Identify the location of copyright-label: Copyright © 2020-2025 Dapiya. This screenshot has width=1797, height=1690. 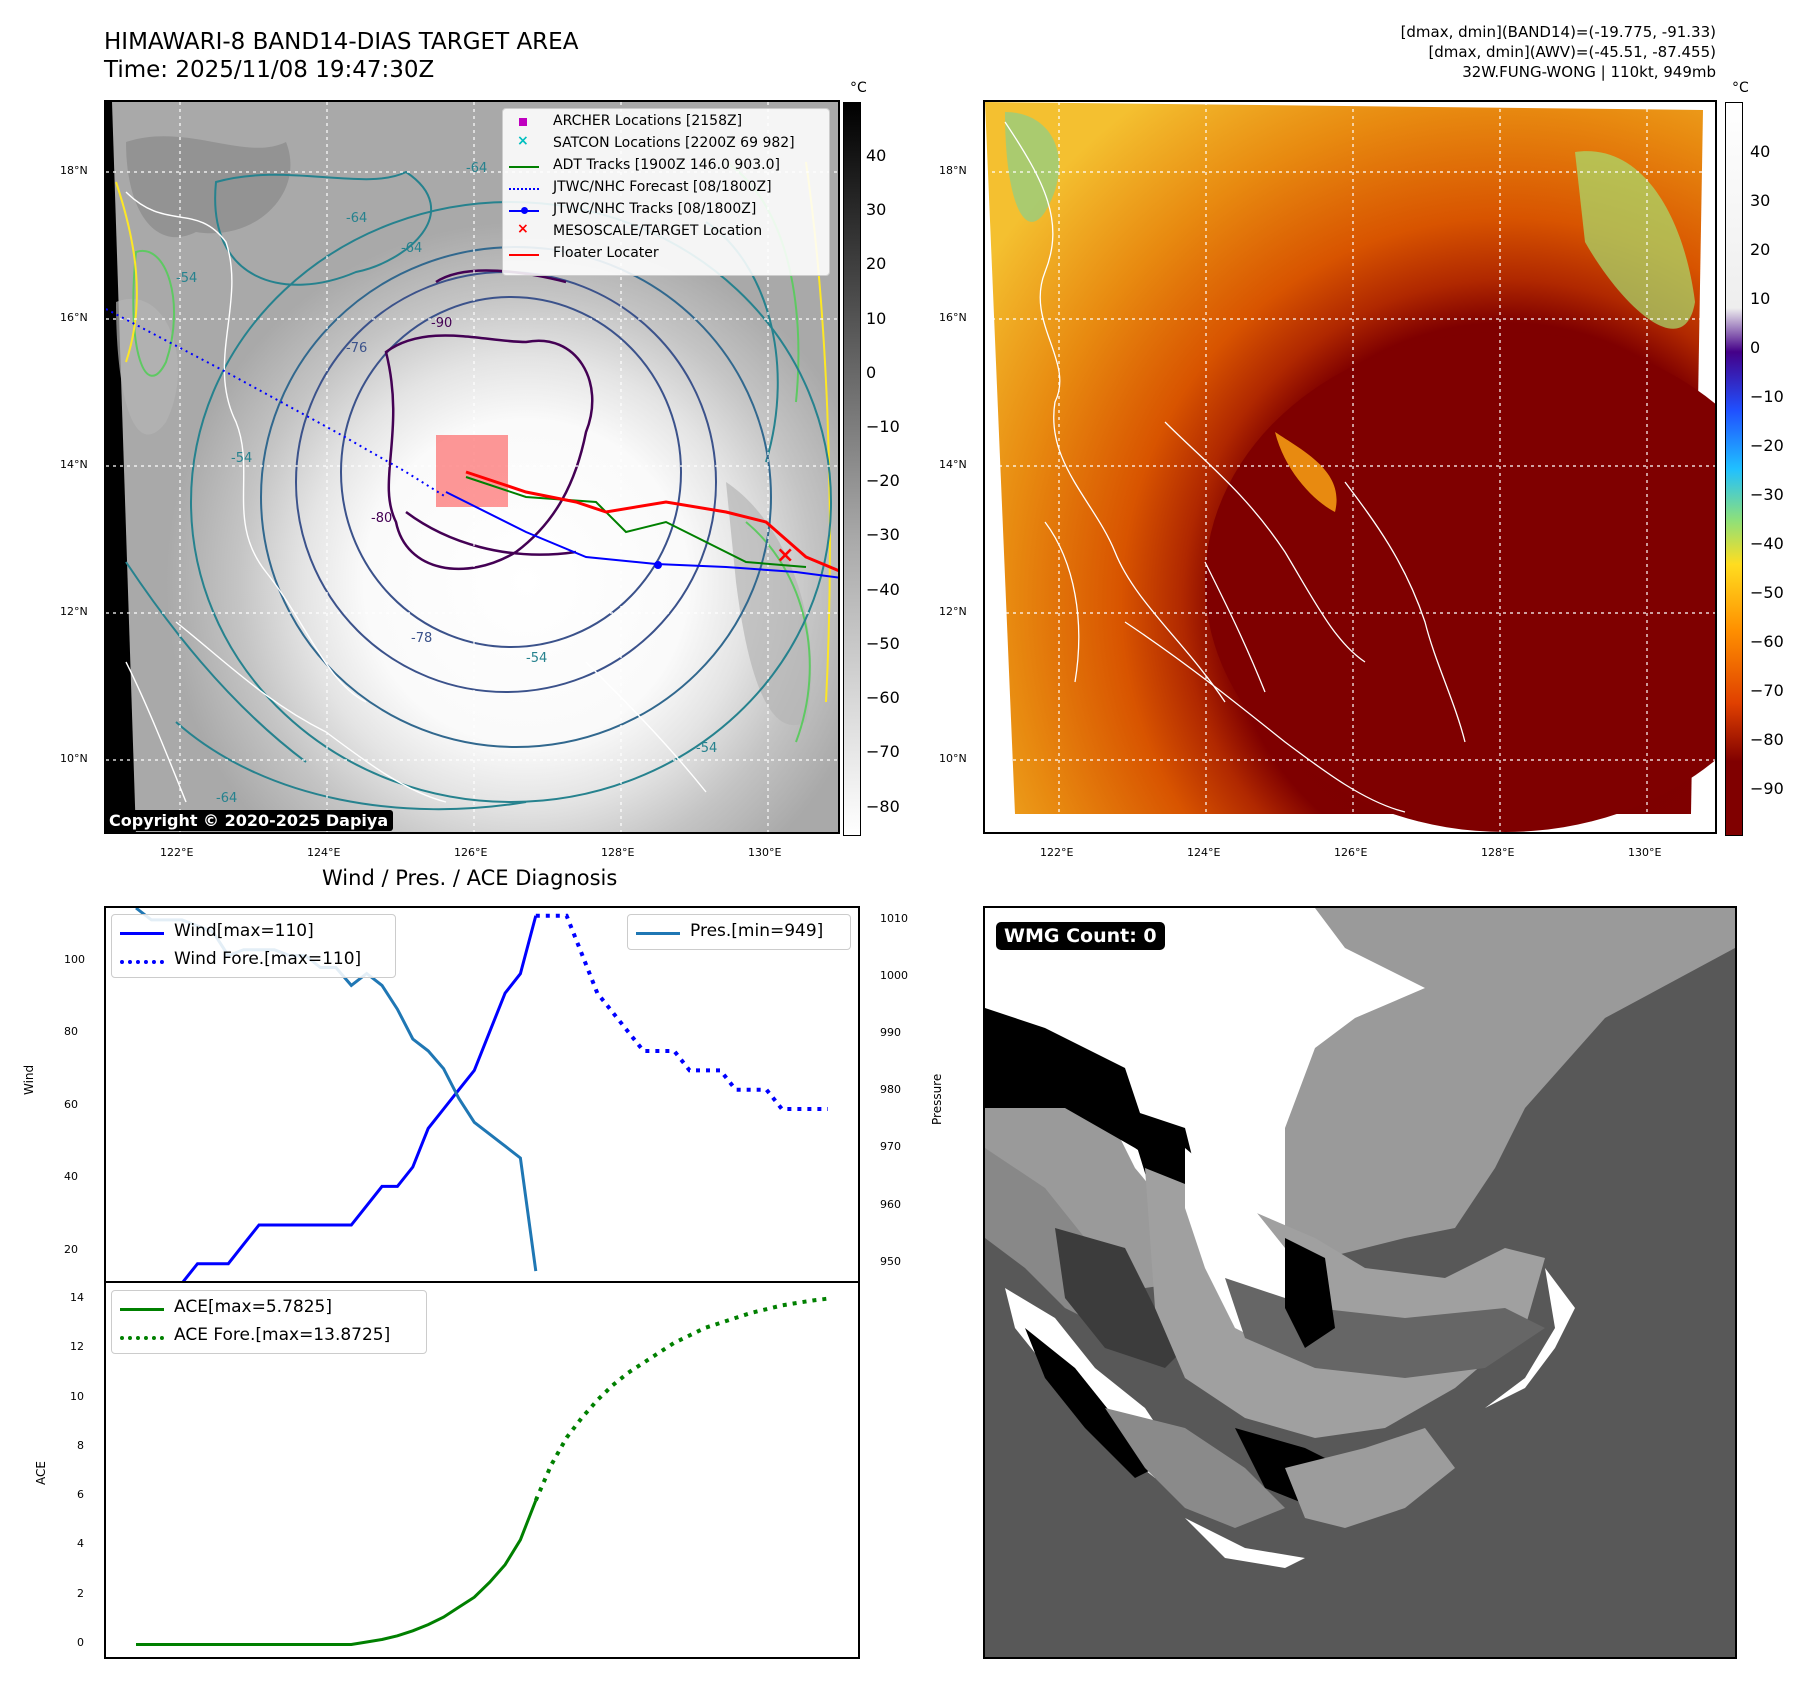
(249, 820).